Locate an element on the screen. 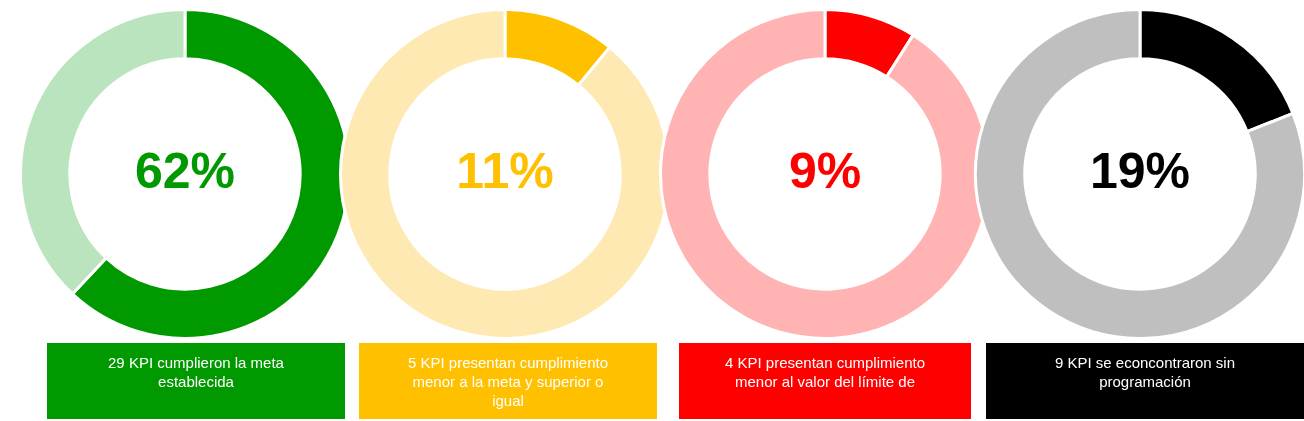 This screenshot has height=421, width=1304. text: 9% is located at coordinates (825, 170).